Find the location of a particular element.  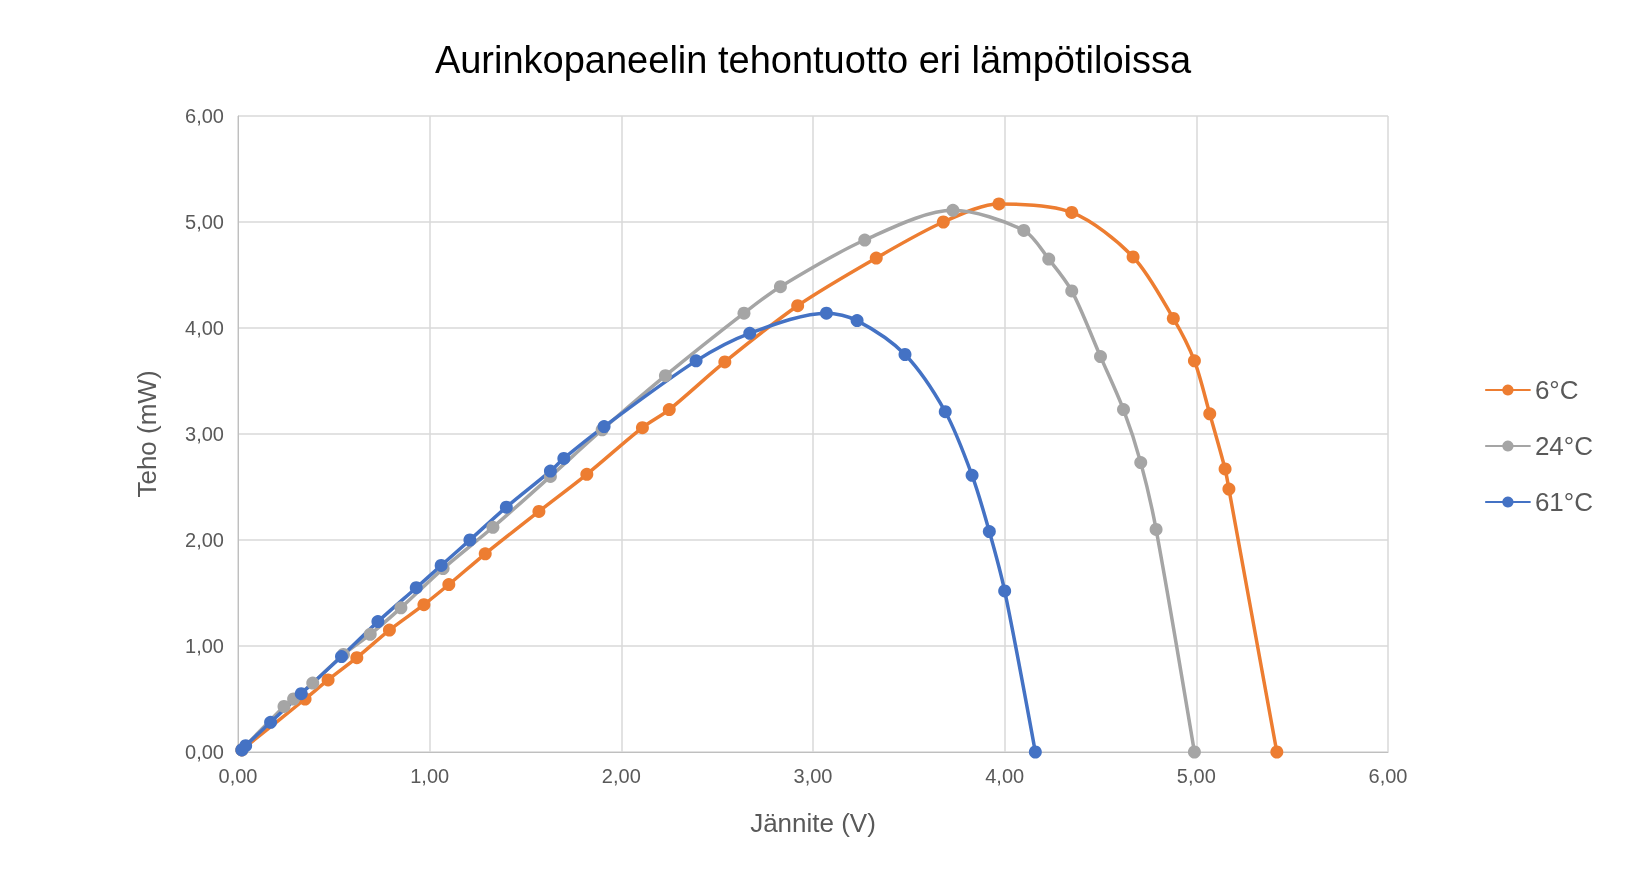

x-tick-label: 2,00 is located at coordinates (621, 776).